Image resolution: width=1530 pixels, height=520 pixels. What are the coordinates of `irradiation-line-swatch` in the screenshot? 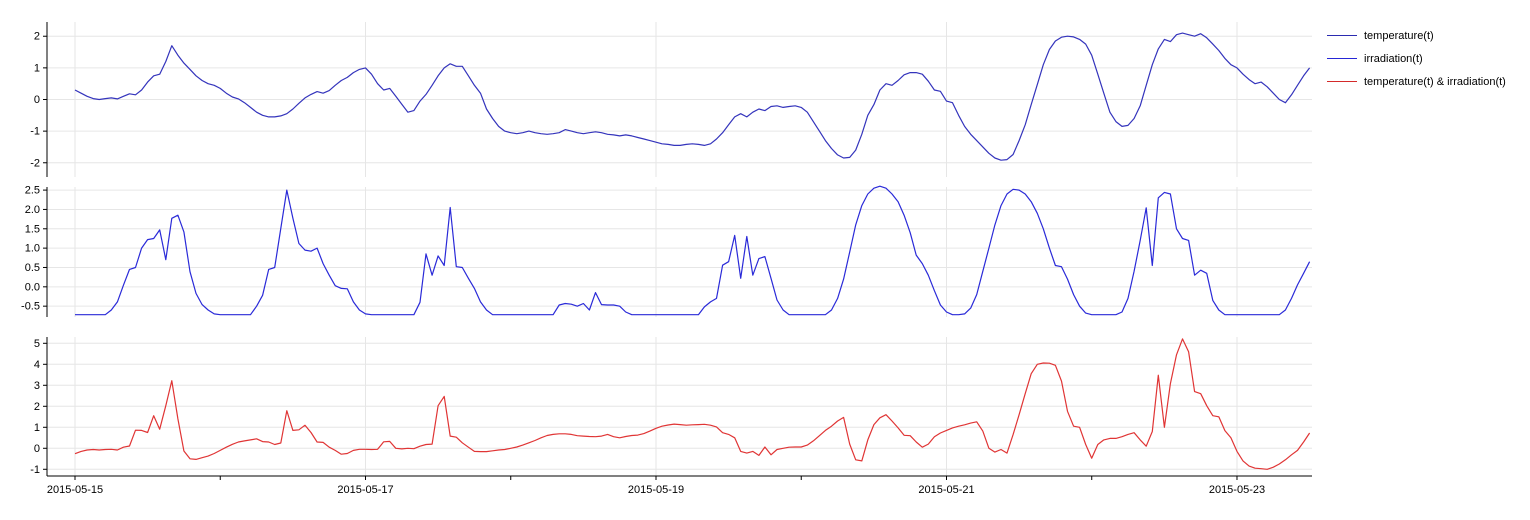 It's located at (1342, 58).